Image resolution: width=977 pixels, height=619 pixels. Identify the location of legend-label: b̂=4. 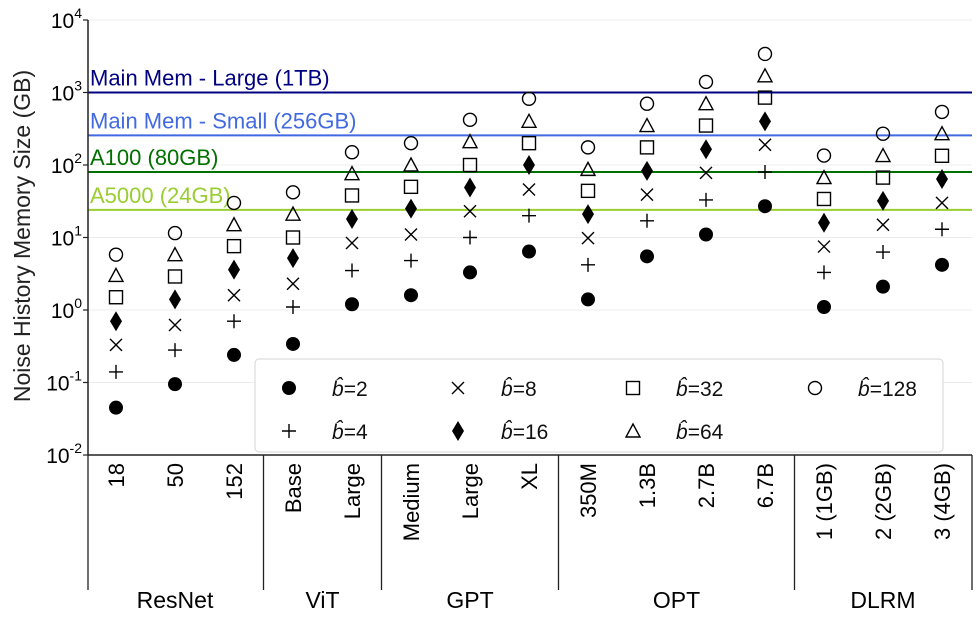
(350, 432).